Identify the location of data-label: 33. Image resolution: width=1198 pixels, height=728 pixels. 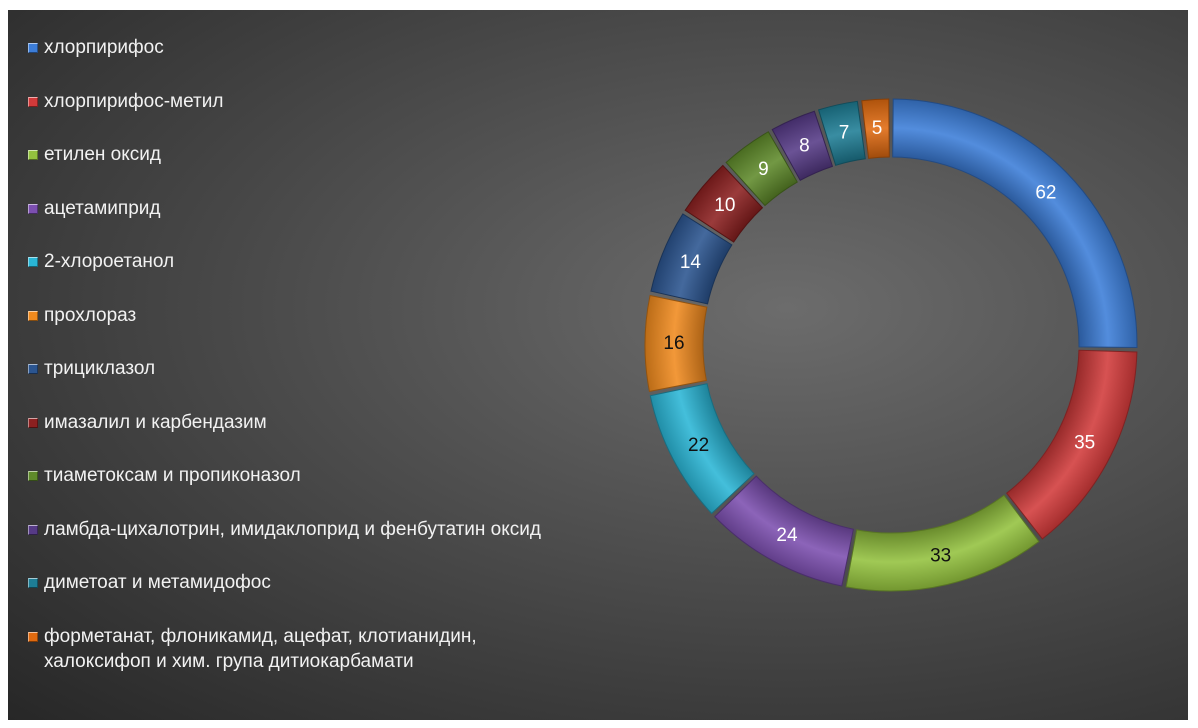
(940, 556).